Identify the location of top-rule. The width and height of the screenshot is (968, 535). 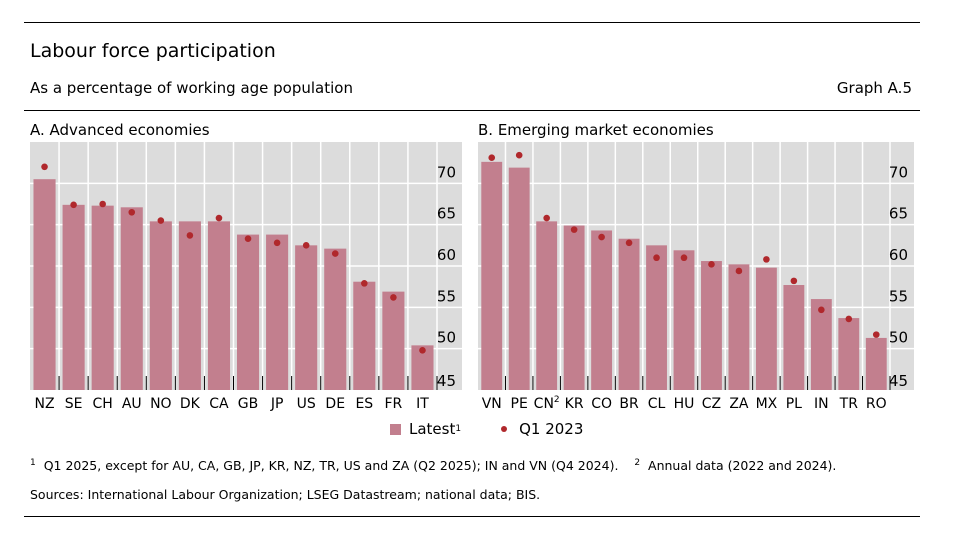
(472, 22).